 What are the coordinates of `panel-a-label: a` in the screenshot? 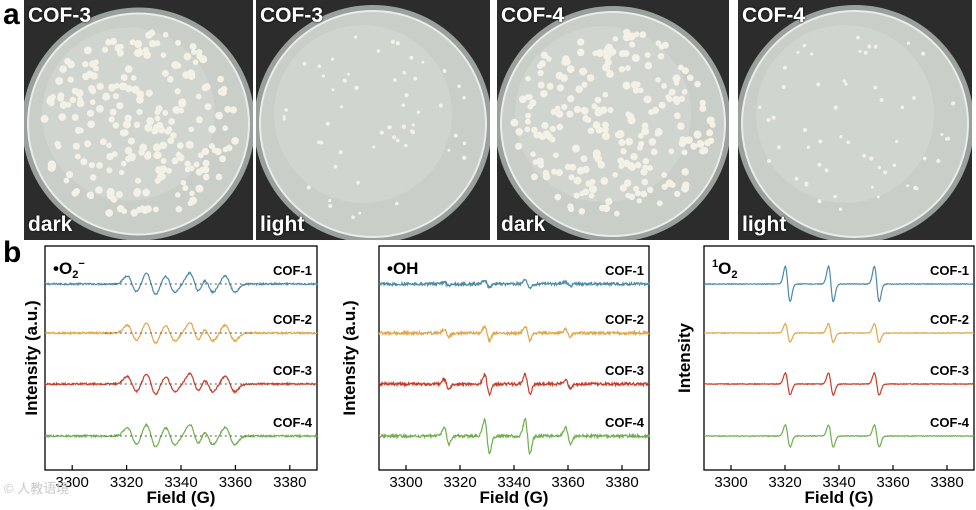 It's located at (11, 15).